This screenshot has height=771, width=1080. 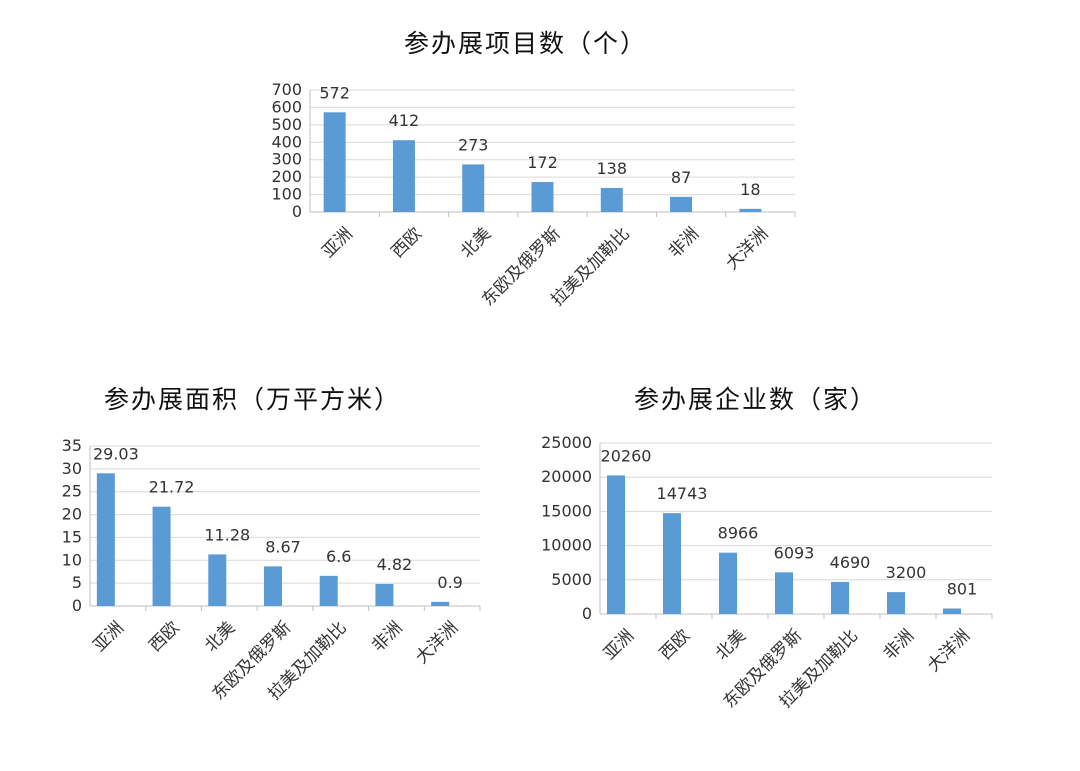 What do you see at coordinates (962, 589) in the screenshot?
I see `data-label: 801` at bounding box center [962, 589].